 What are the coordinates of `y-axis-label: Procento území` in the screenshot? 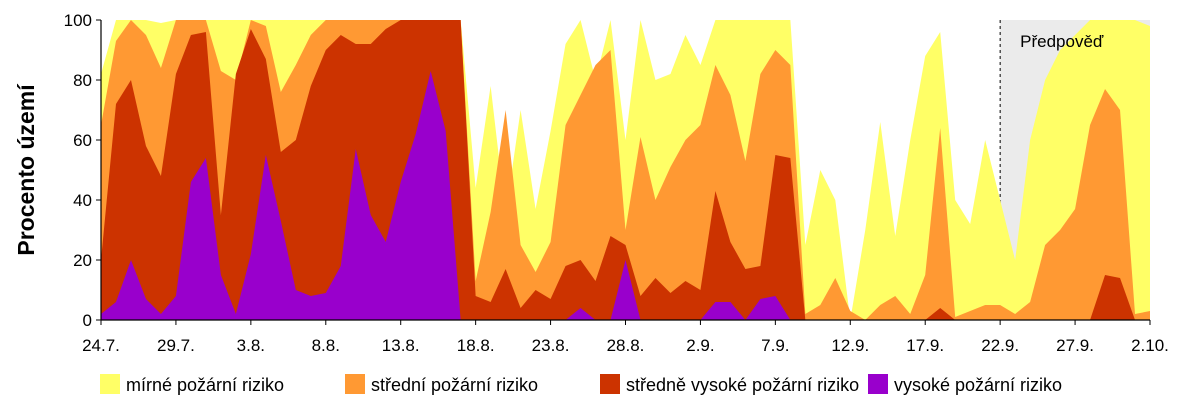 It's located at (26, 169).